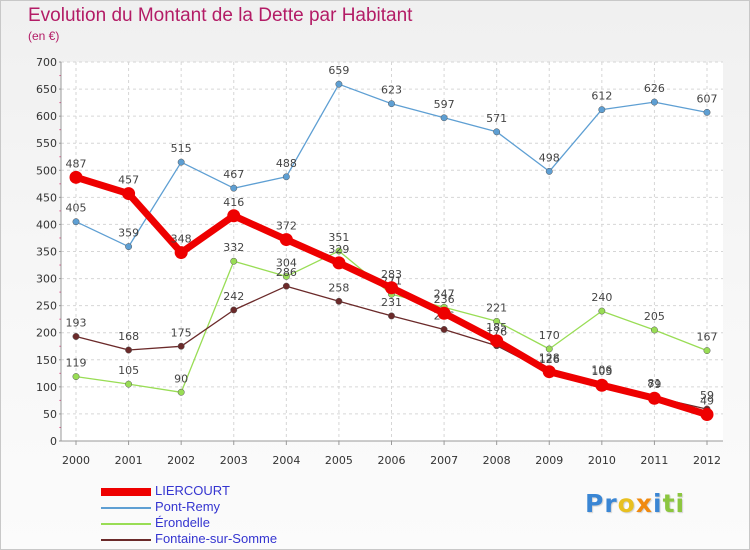  I want to click on data-label: 457, so click(128, 180).